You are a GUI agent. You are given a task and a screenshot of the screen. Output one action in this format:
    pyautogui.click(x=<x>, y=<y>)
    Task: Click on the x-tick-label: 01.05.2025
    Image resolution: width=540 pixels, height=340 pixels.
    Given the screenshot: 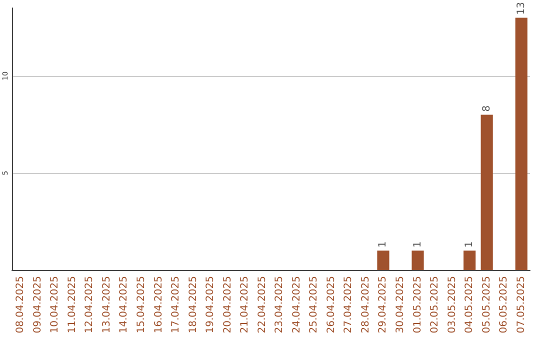 What is the action you would take?
    pyautogui.click(x=418, y=305)
    